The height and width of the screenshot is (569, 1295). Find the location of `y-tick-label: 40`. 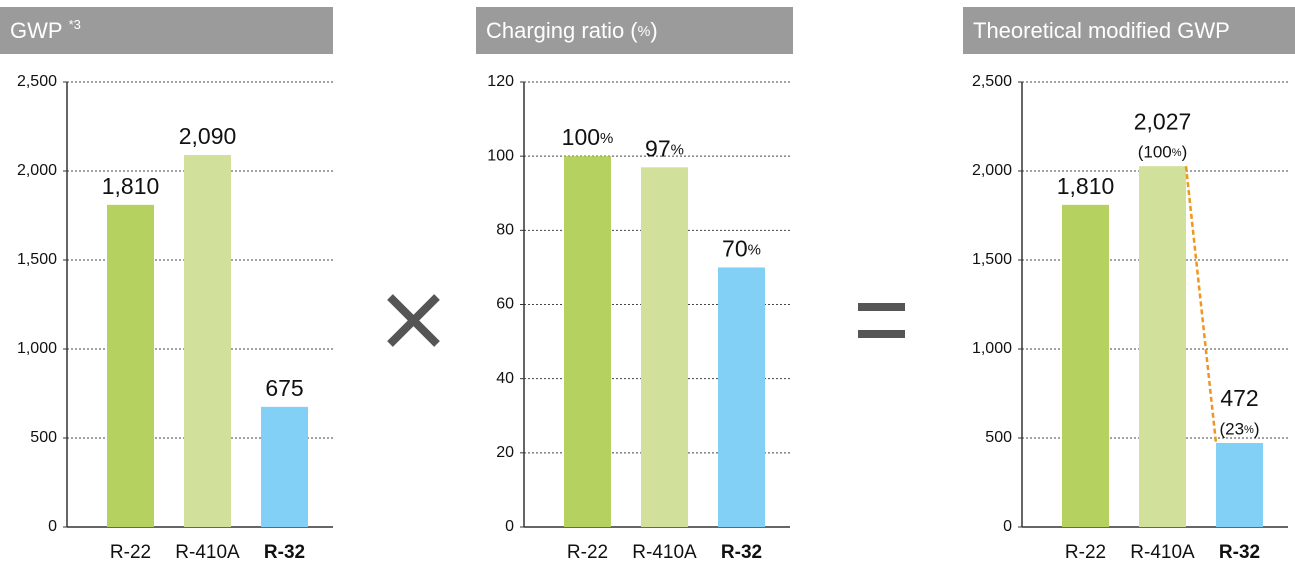

y-tick-label: 40 is located at coordinates (505, 378).